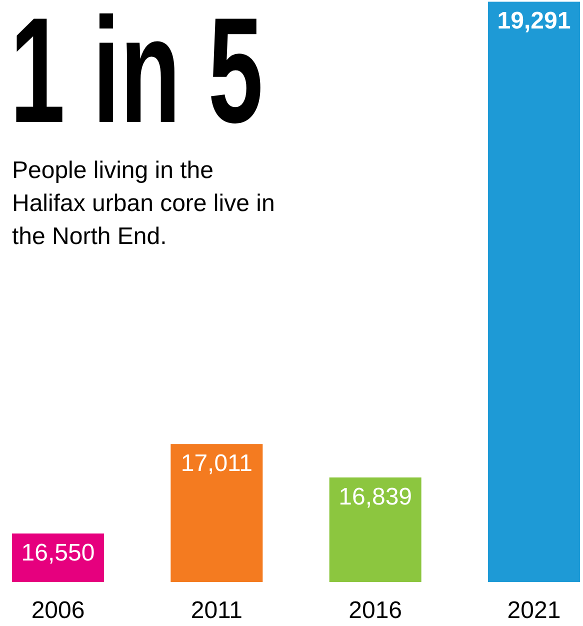 The image size is (583, 626). I want to click on x-tick-label: 2006, so click(58, 610).